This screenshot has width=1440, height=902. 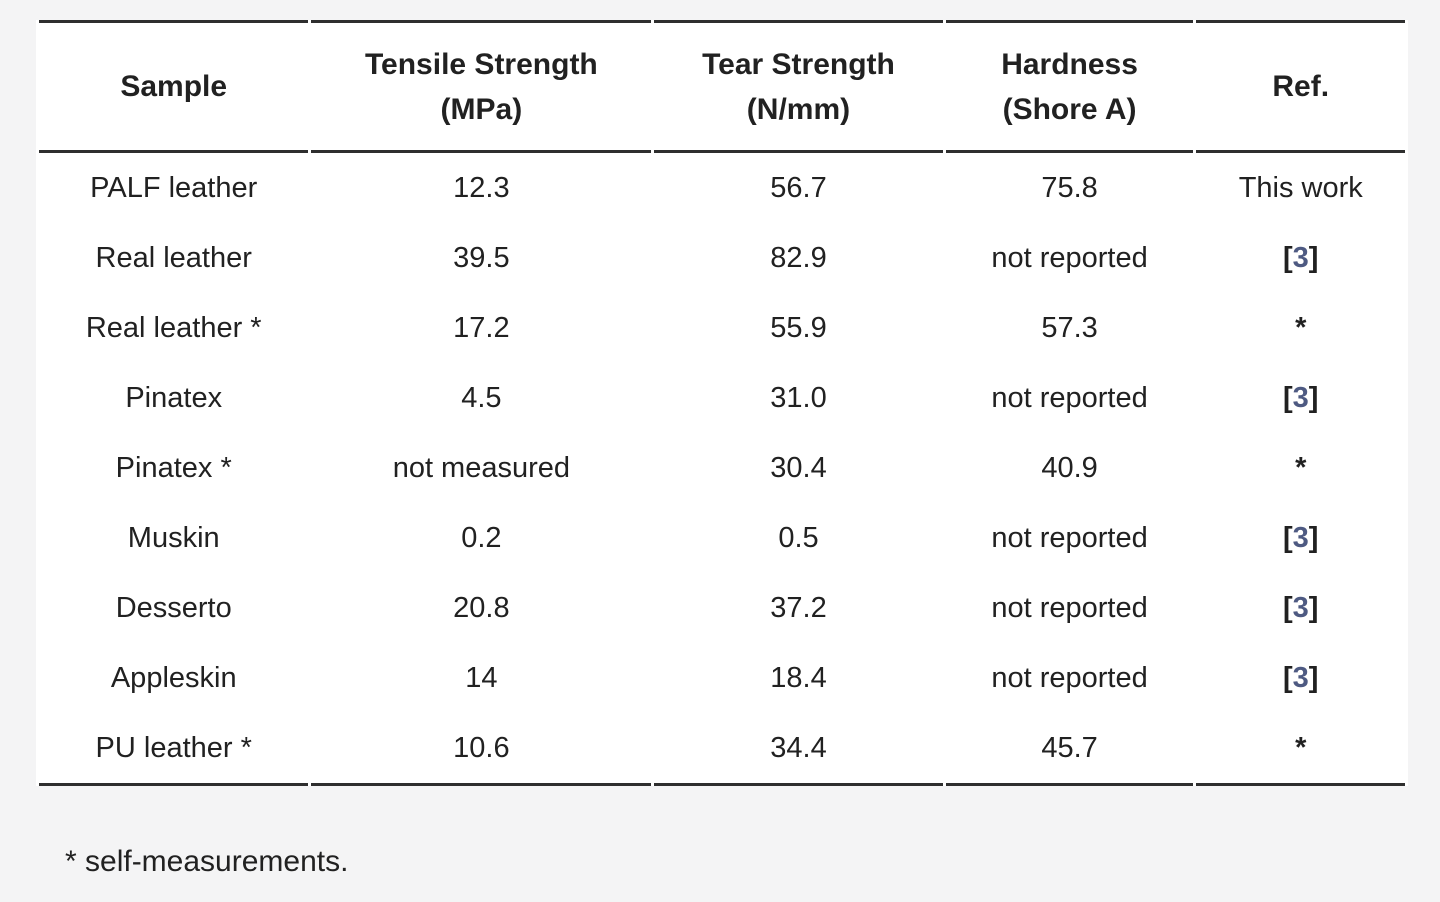 I want to click on tensile-value: 4.5, so click(x=481, y=397).